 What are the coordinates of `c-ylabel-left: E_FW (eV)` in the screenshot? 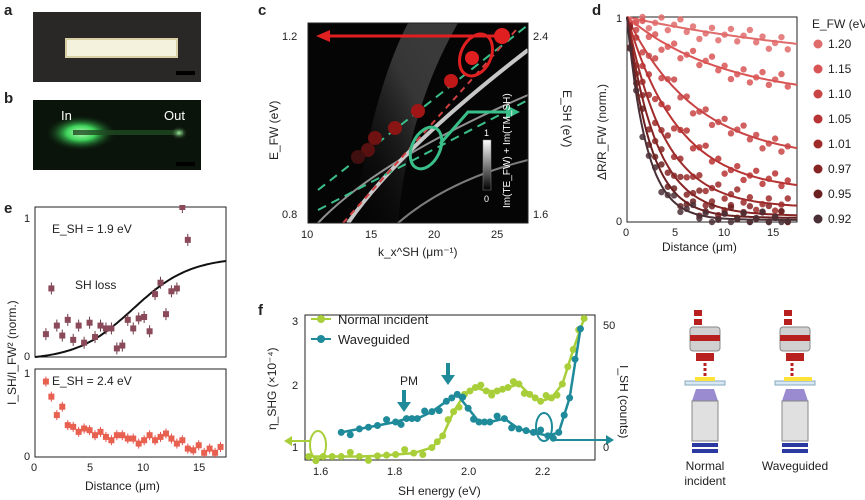 It's located at (274, 130).